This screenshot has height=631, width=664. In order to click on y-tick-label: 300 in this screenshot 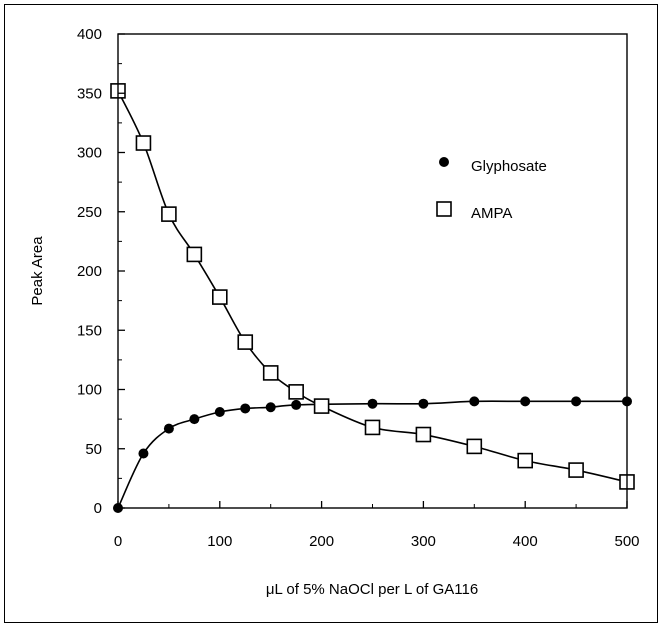, I will do `click(89, 153)`.